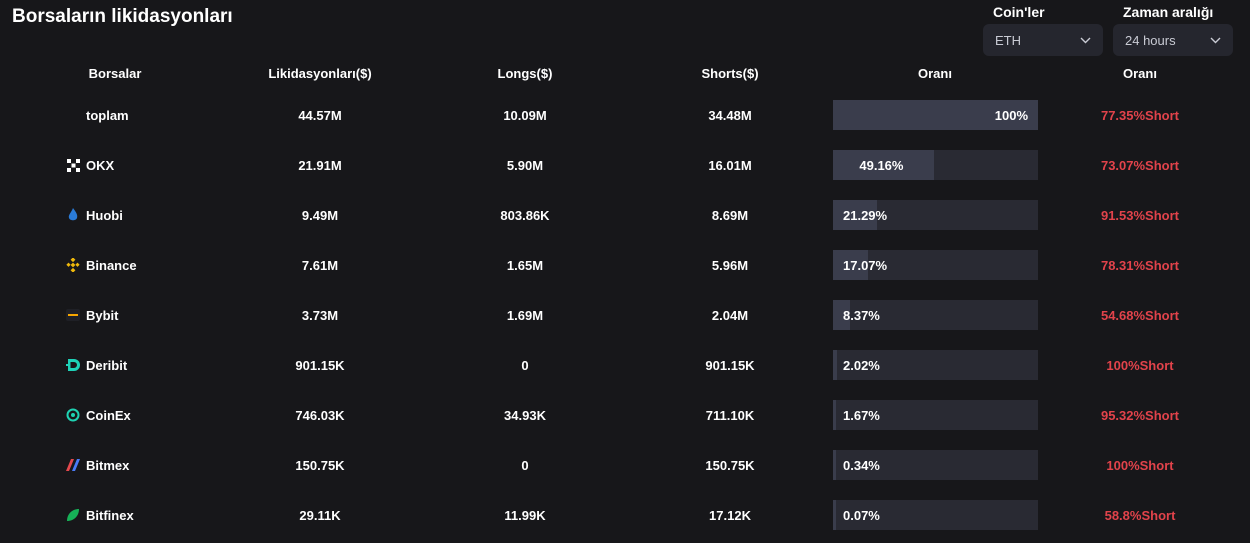  Describe the element at coordinates (115, 73) in the screenshot. I see `col-header-exchange: Borsalar` at that location.